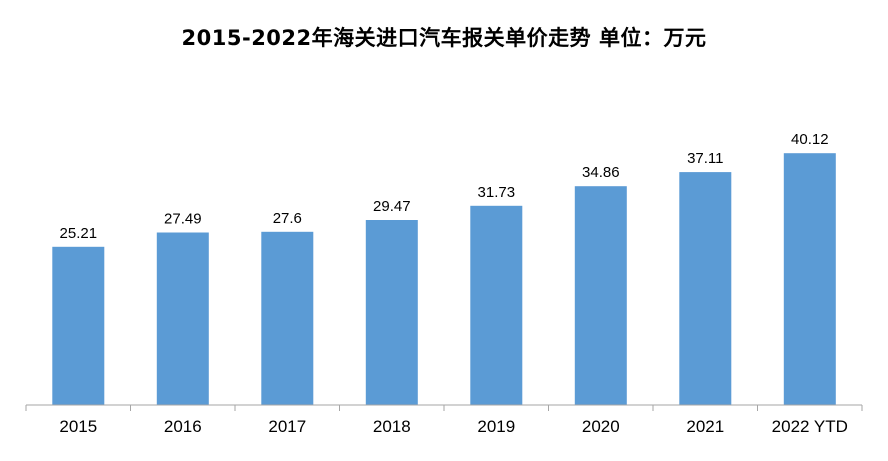 The width and height of the screenshot is (888, 461). Describe the element at coordinates (600, 295) in the screenshot. I see `bar-2020` at that location.